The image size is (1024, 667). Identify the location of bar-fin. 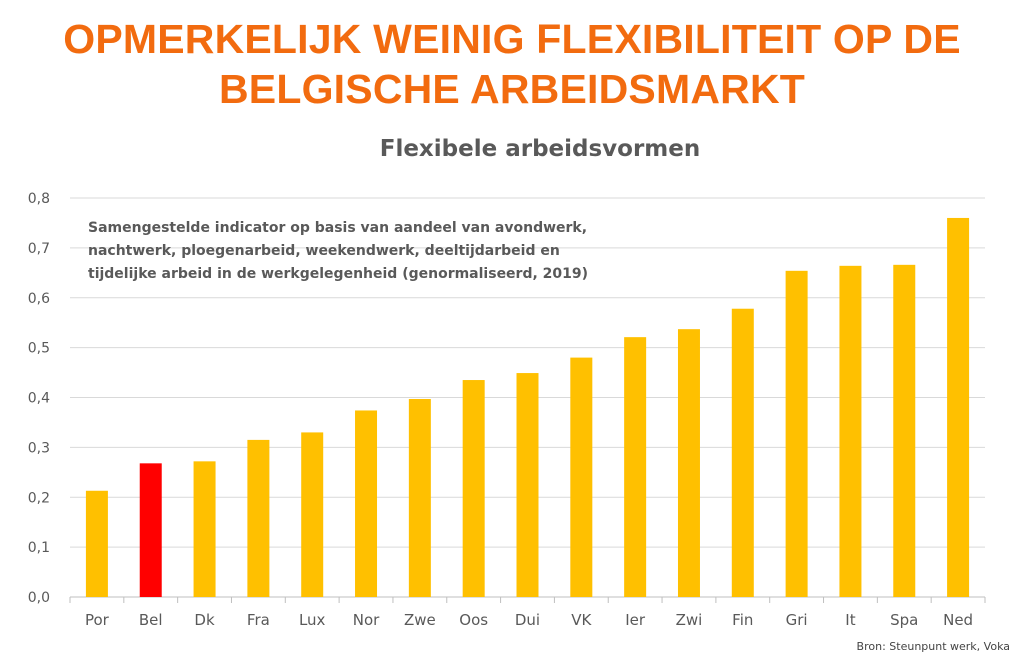
(742, 452).